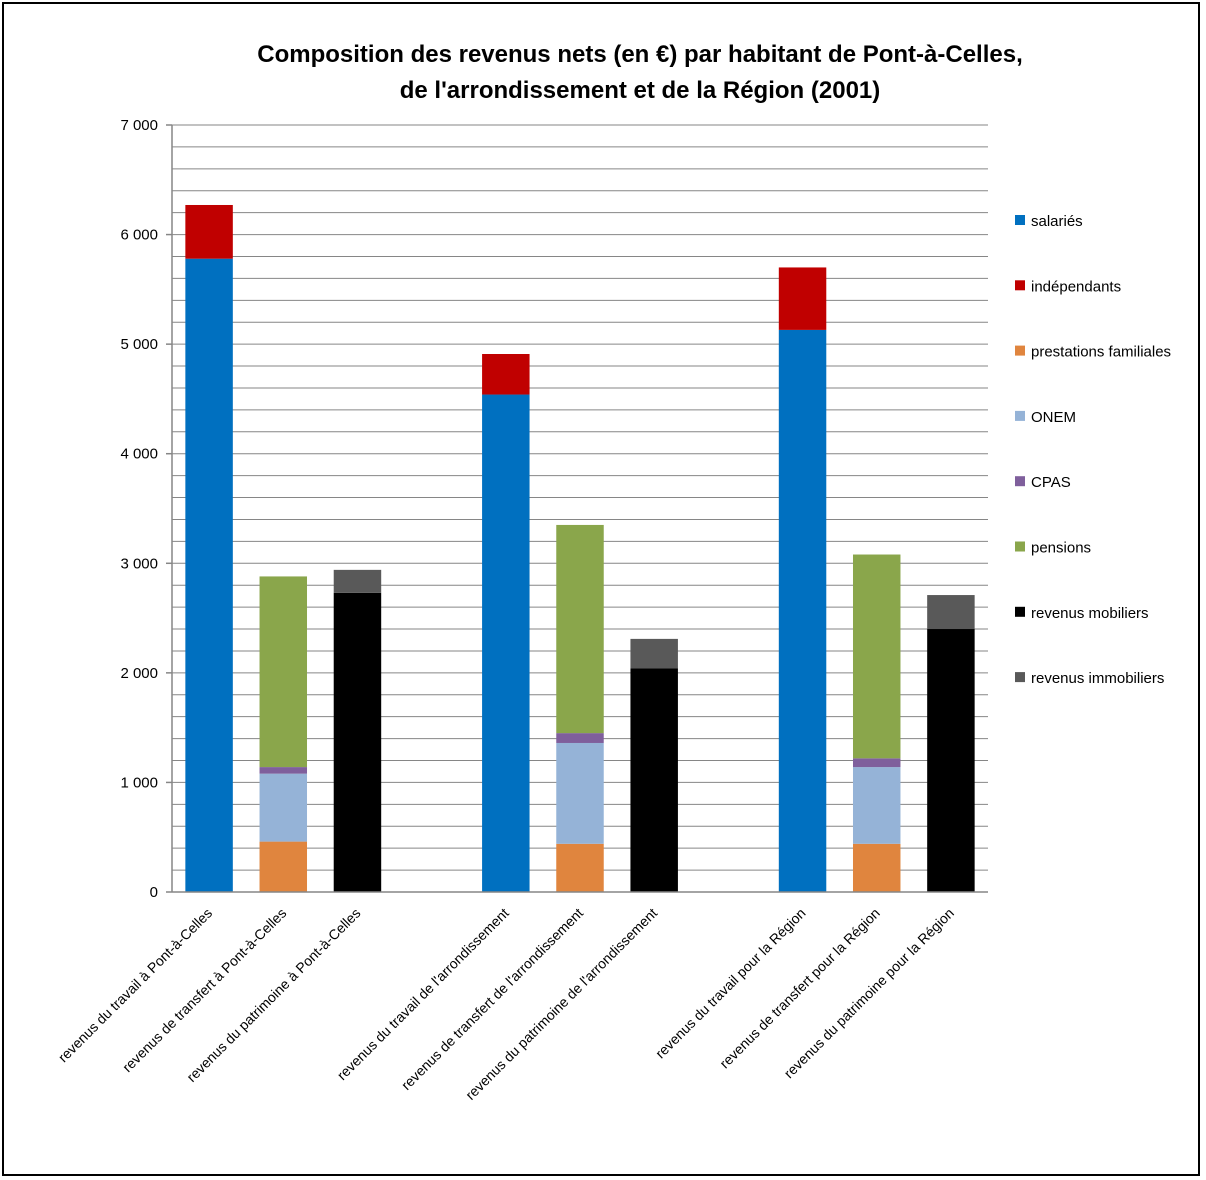 This screenshot has height=1180, width=1206. Describe the element at coordinates (1090, 613) in the screenshot. I see `legend-label: revenus mobiliers` at that location.